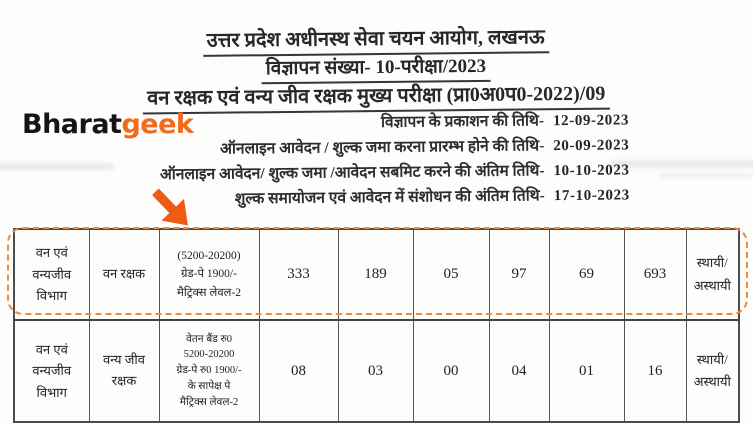 The height and width of the screenshot is (423, 753). I want to click on total-cell: 693, so click(655, 274).